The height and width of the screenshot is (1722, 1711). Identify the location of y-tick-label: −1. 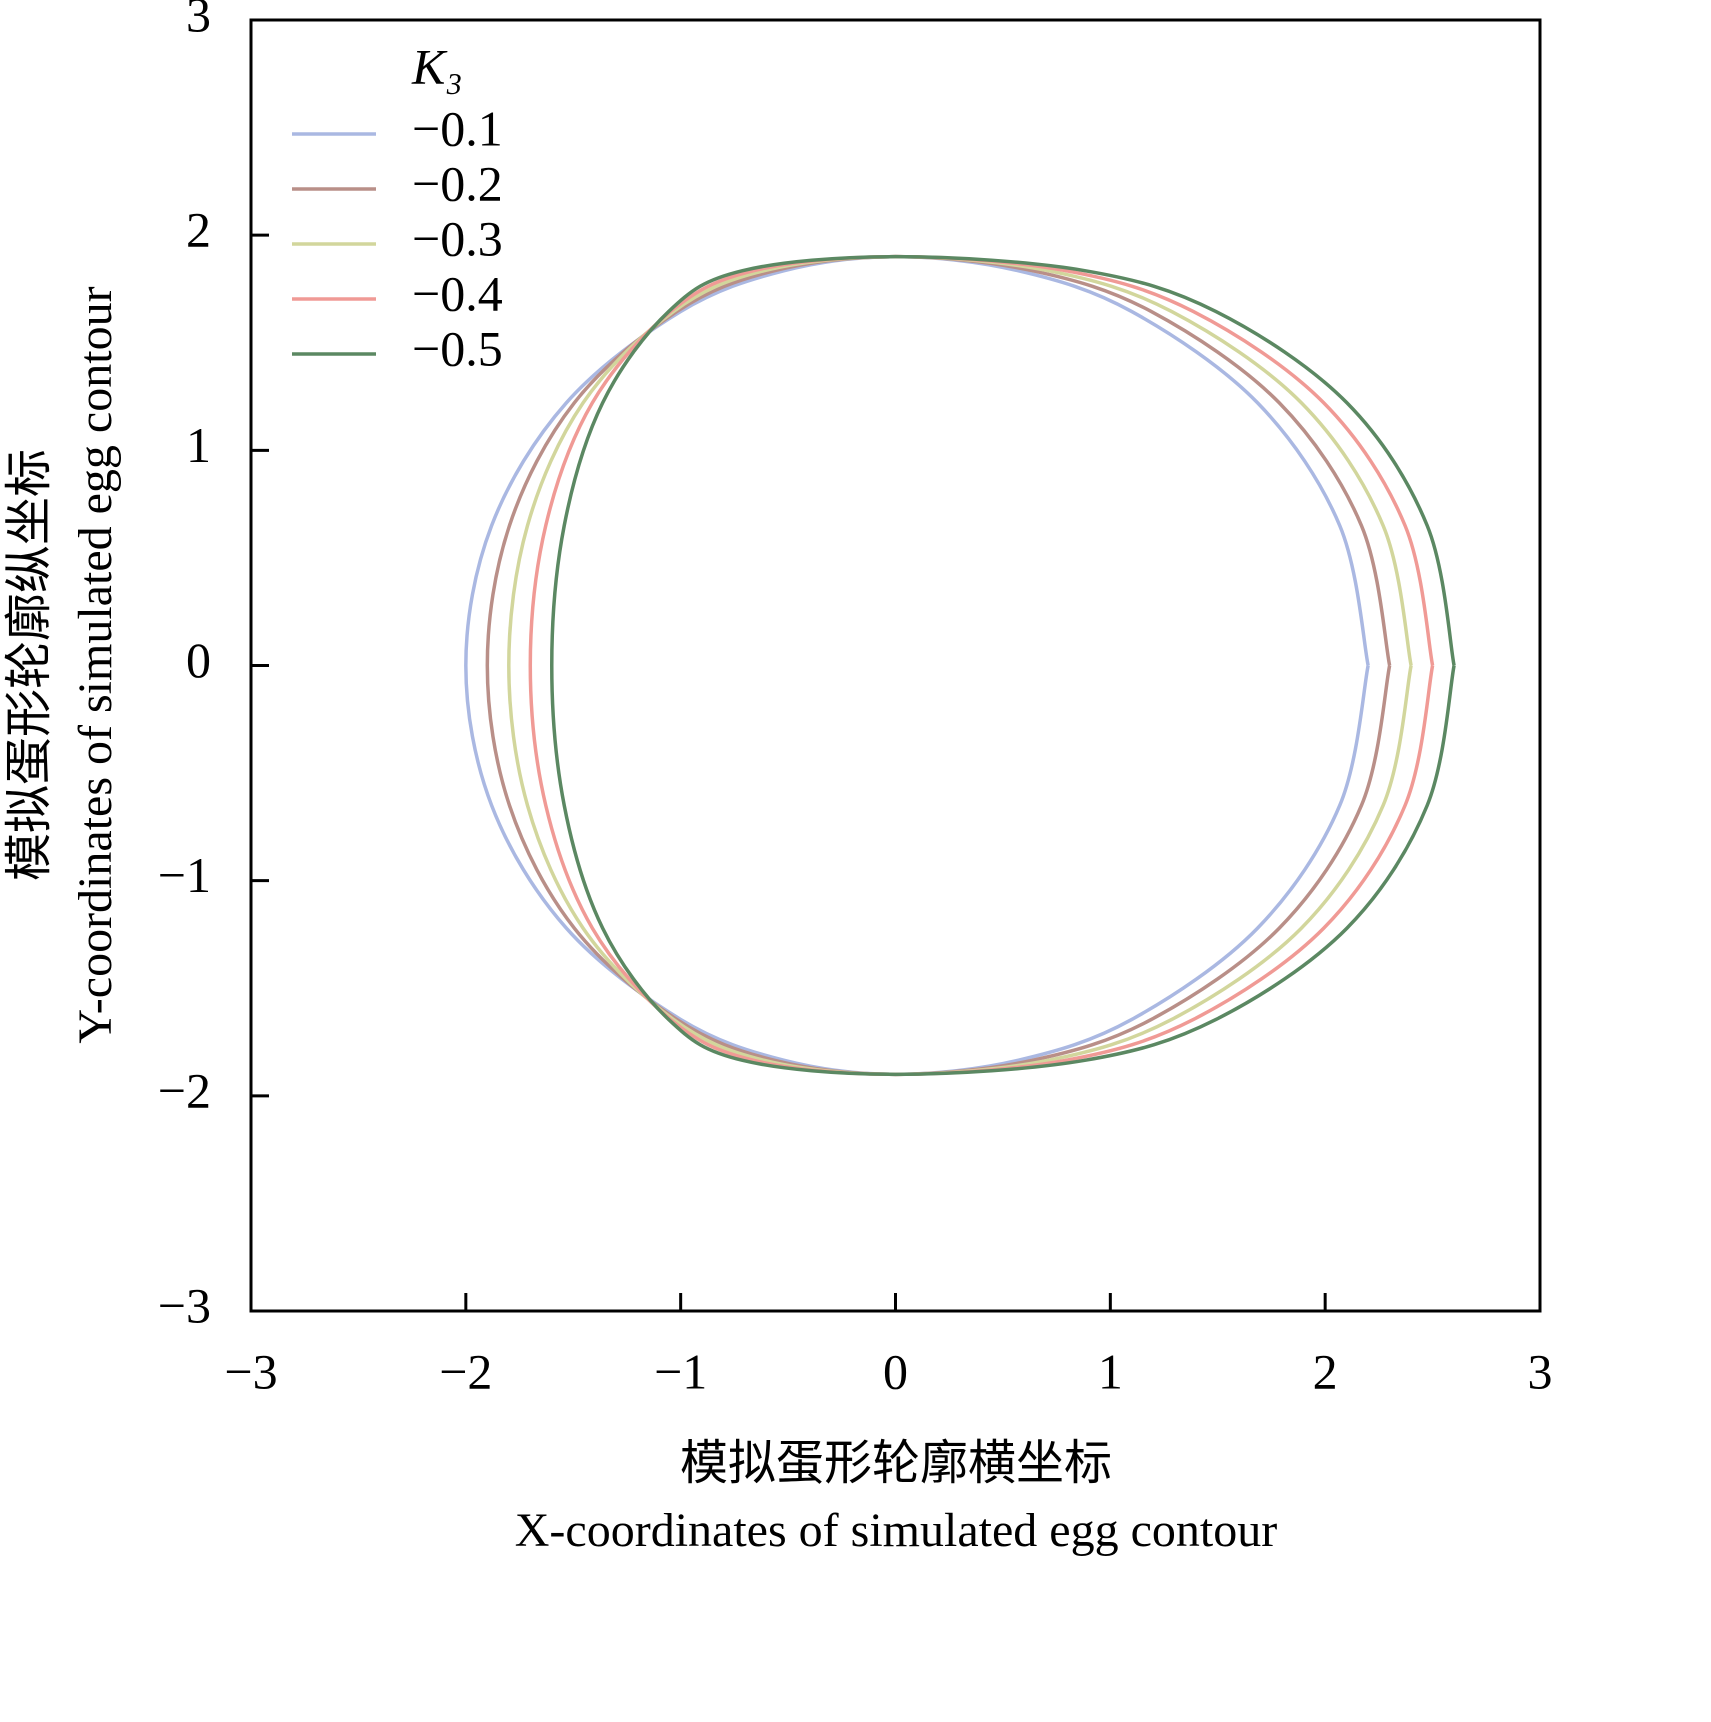
(184, 875).